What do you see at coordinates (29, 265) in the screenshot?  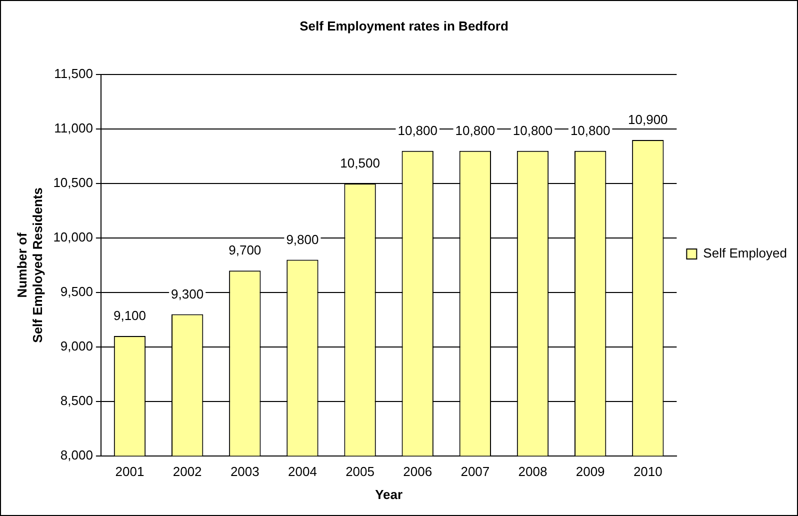 I see `y-axis-title: Number of Self Employed Residents` at bounding box center [29, 265].